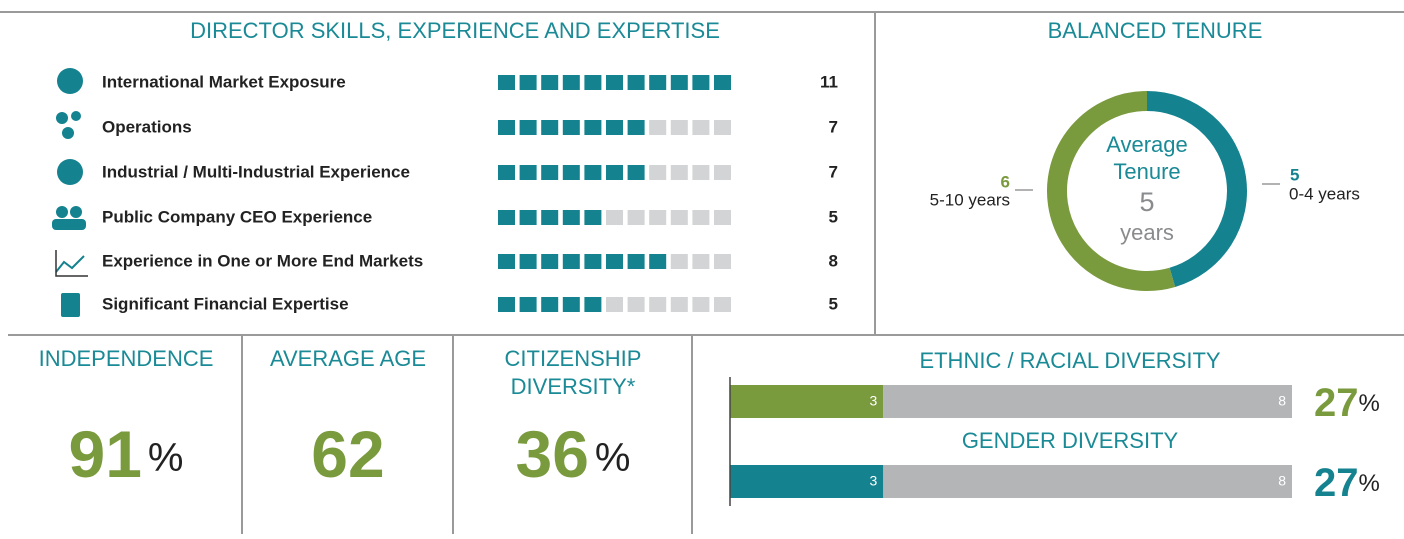 This screenshot has width=1404, height=539. Describe the element at coordinates (833, 260) in the screenshot. I see `skill-value: 8` at that location.